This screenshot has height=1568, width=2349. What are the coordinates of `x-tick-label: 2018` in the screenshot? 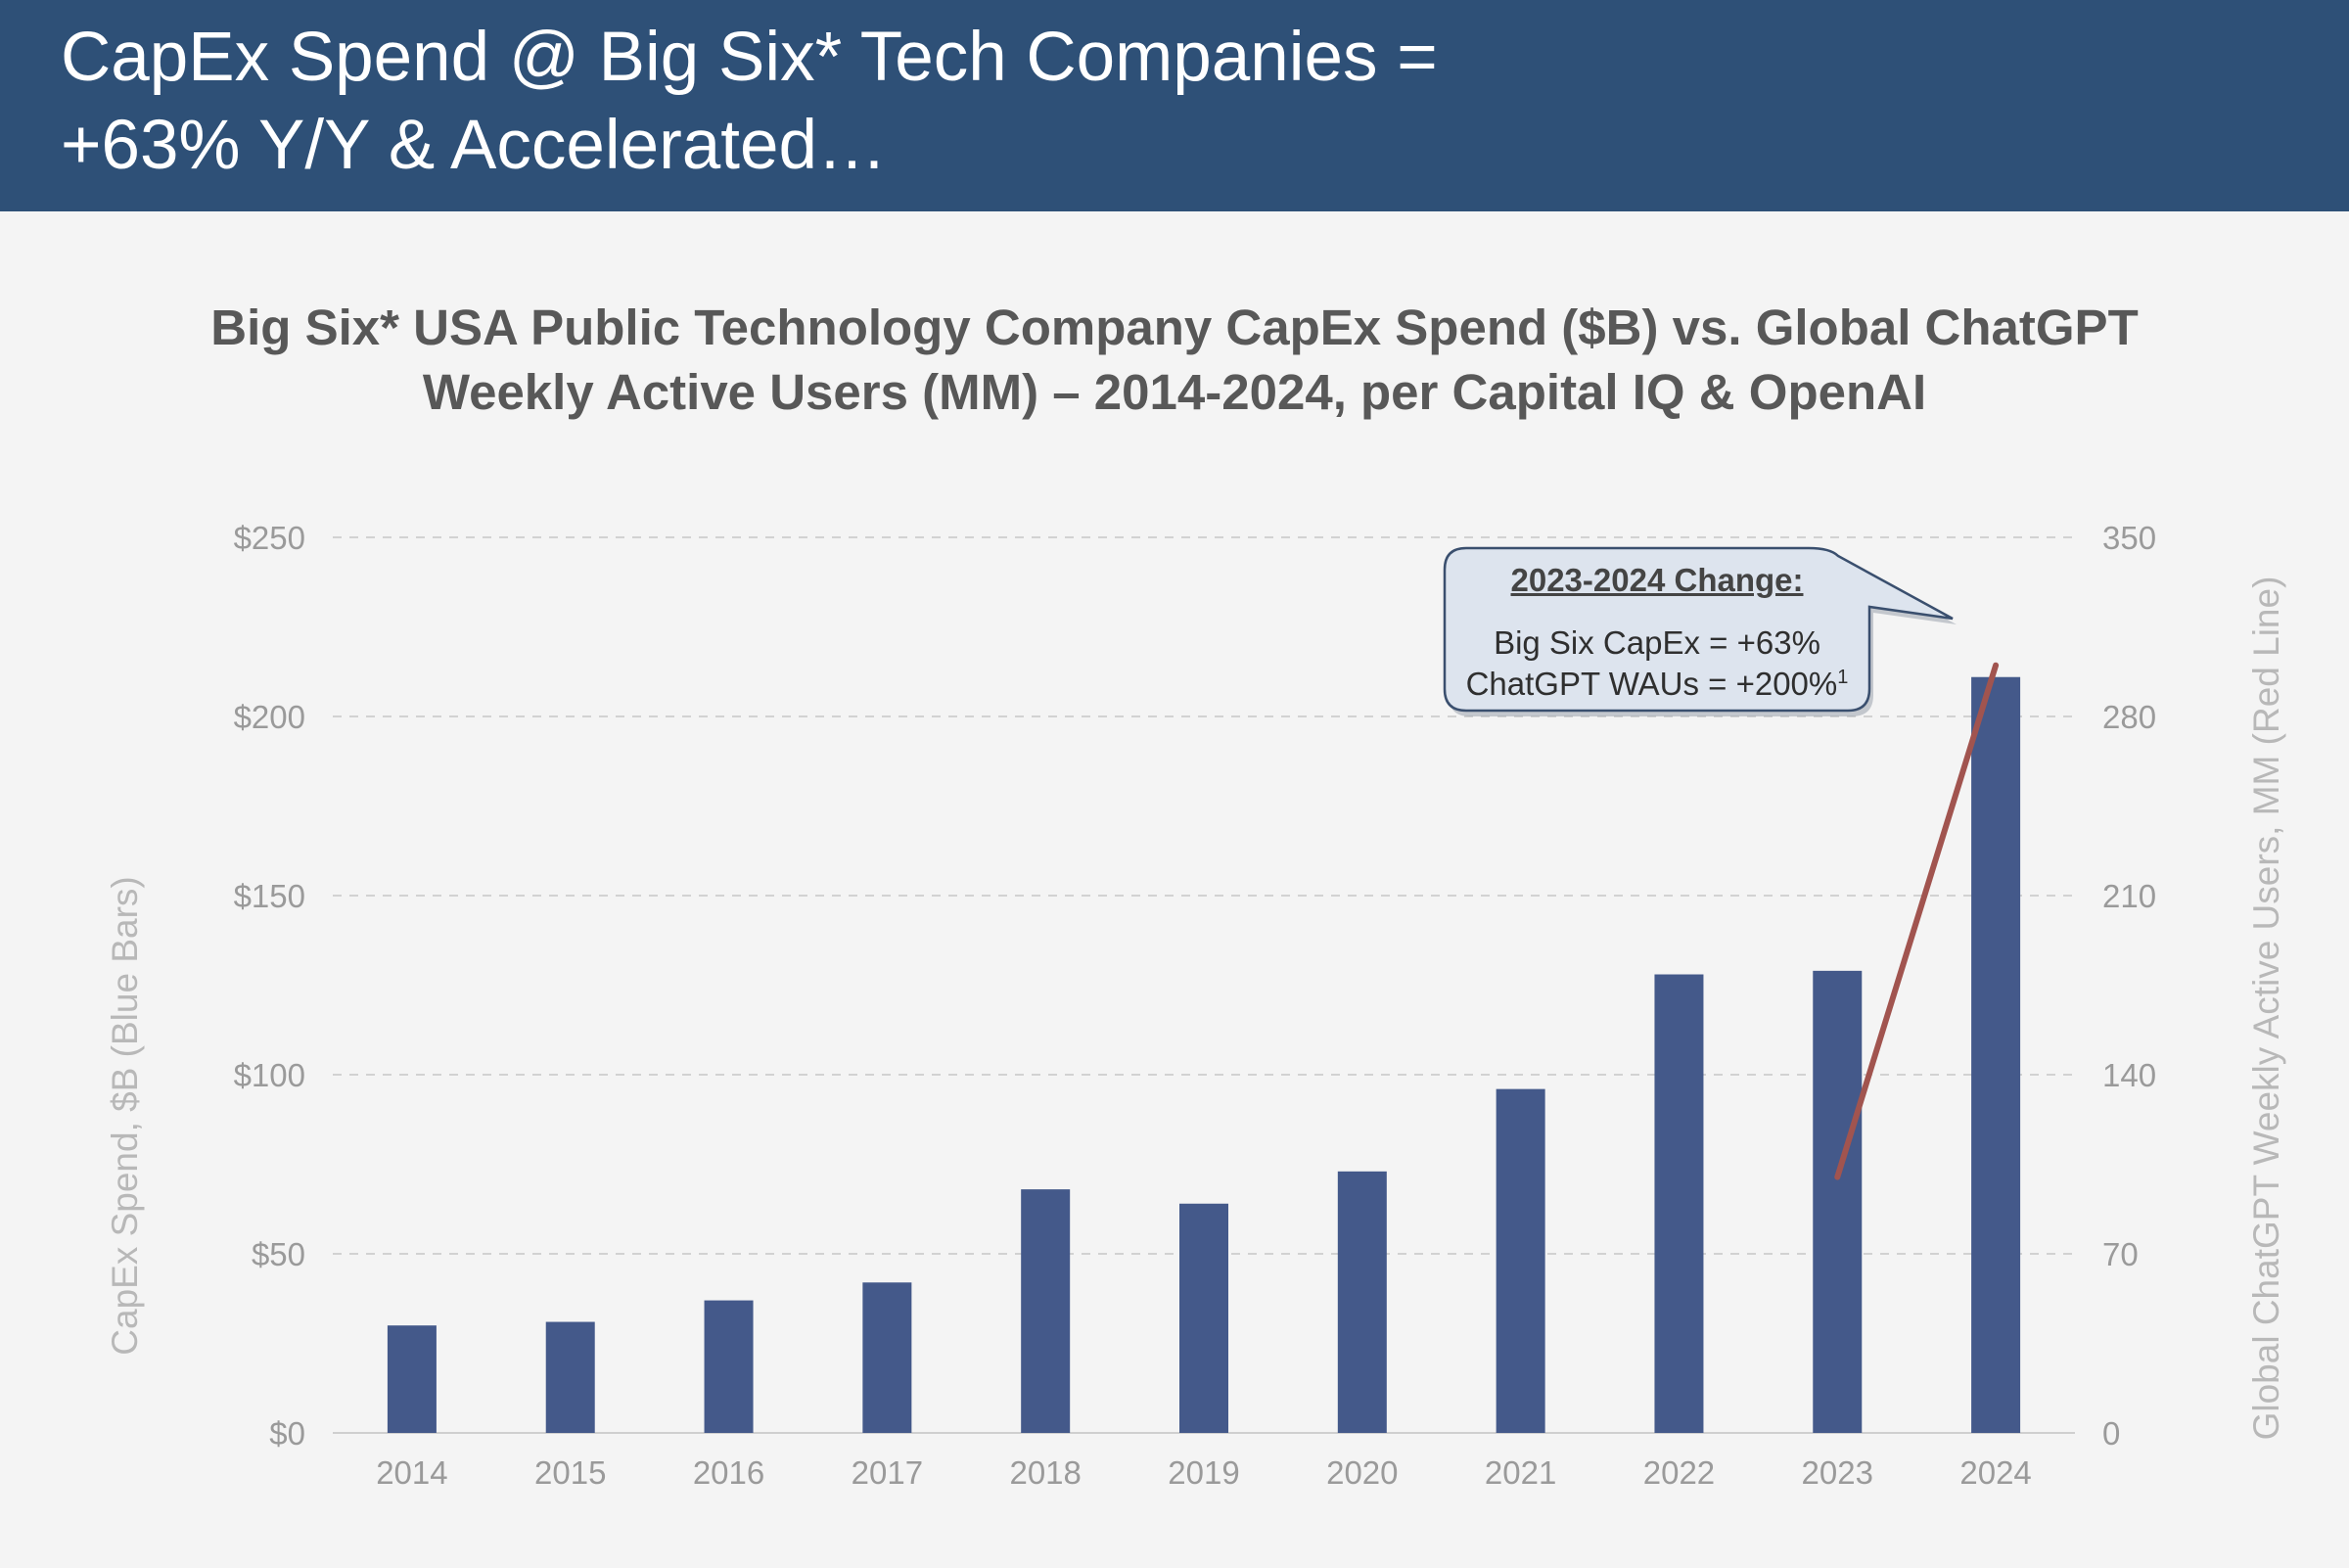 It's located at (1045, 1472).